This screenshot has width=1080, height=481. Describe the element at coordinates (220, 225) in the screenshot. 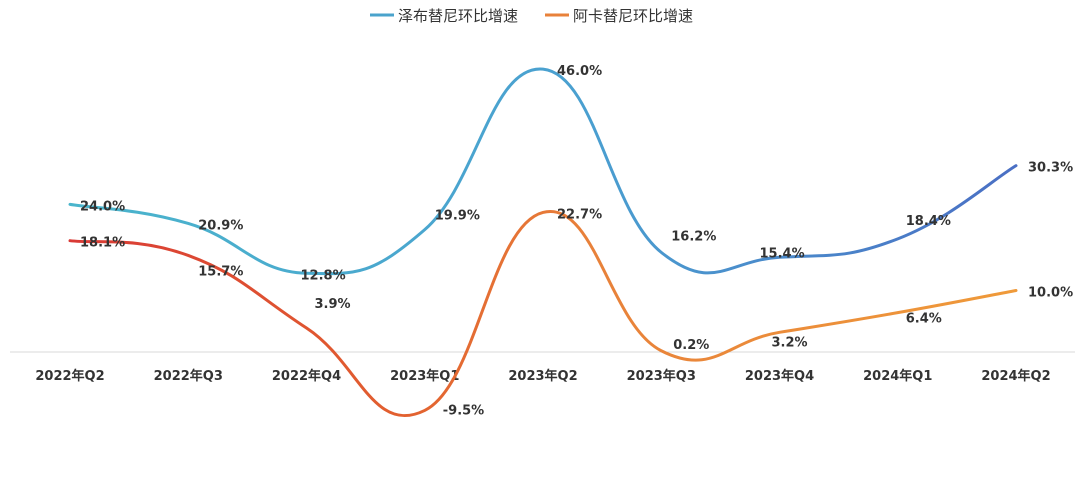

I see `data-label-series-0: 20.9%` at that location.